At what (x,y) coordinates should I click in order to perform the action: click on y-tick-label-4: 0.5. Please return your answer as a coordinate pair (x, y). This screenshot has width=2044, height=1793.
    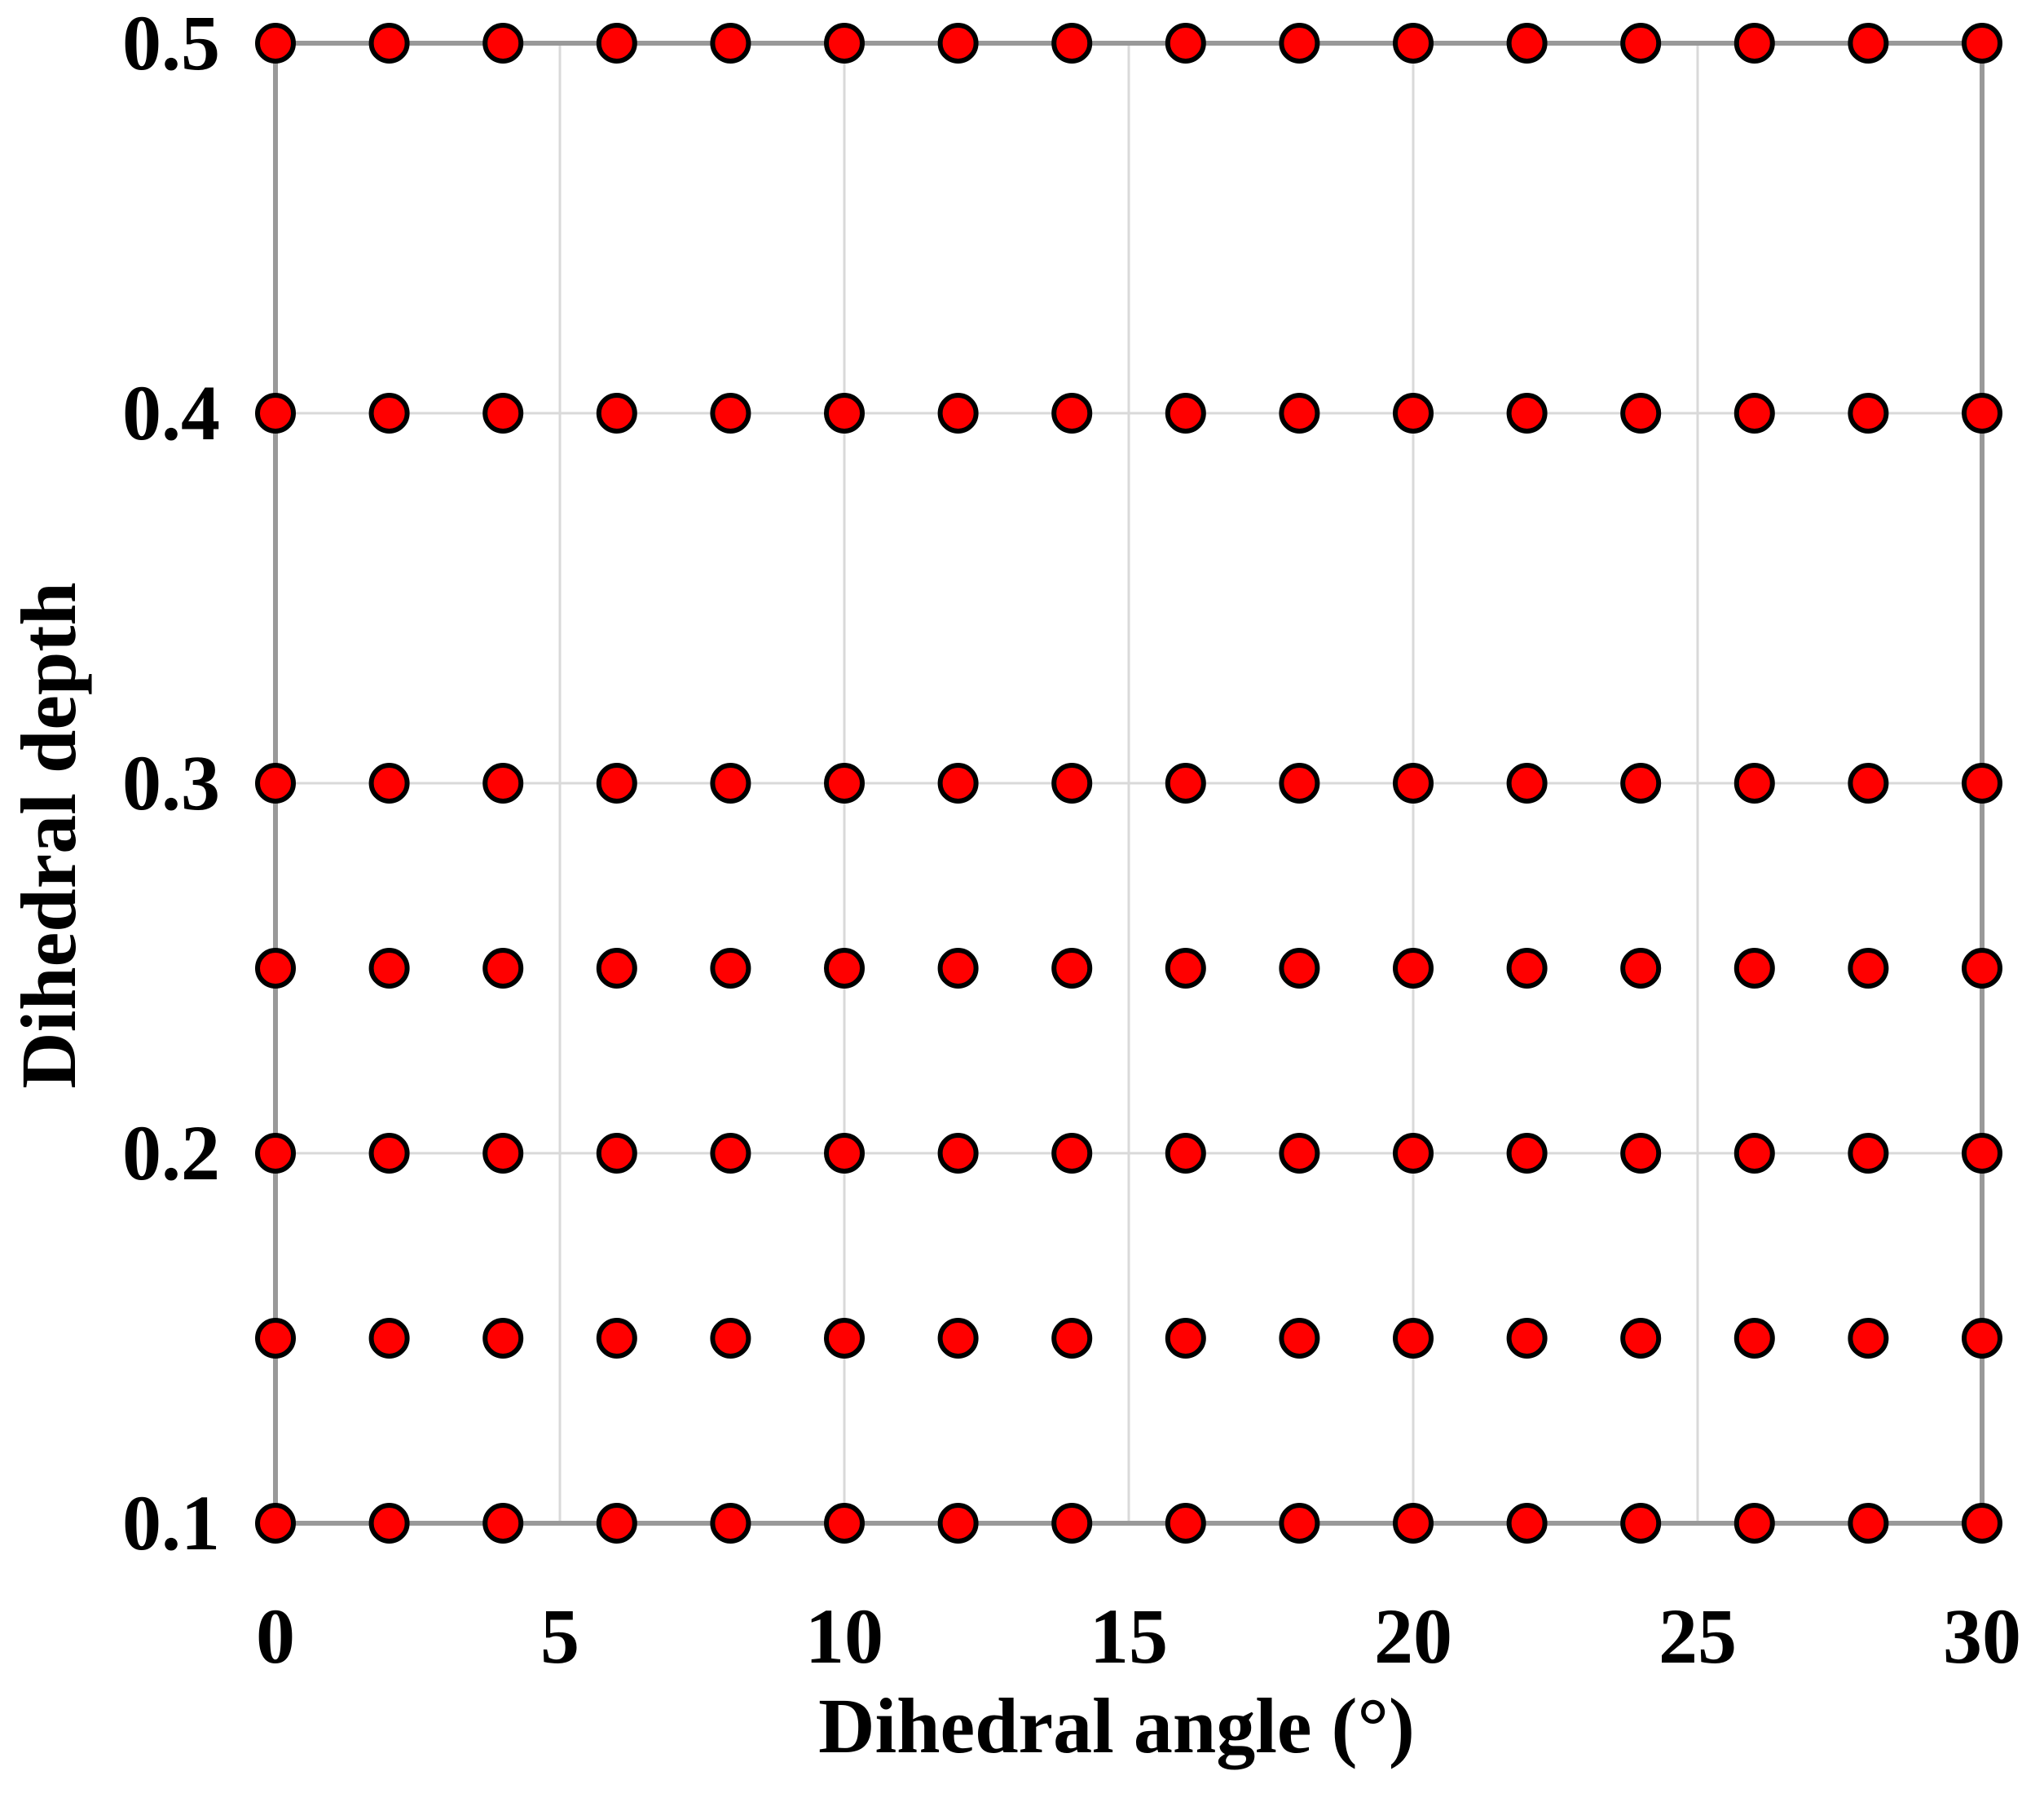
    Looking at the image, I should click on (171, 43).